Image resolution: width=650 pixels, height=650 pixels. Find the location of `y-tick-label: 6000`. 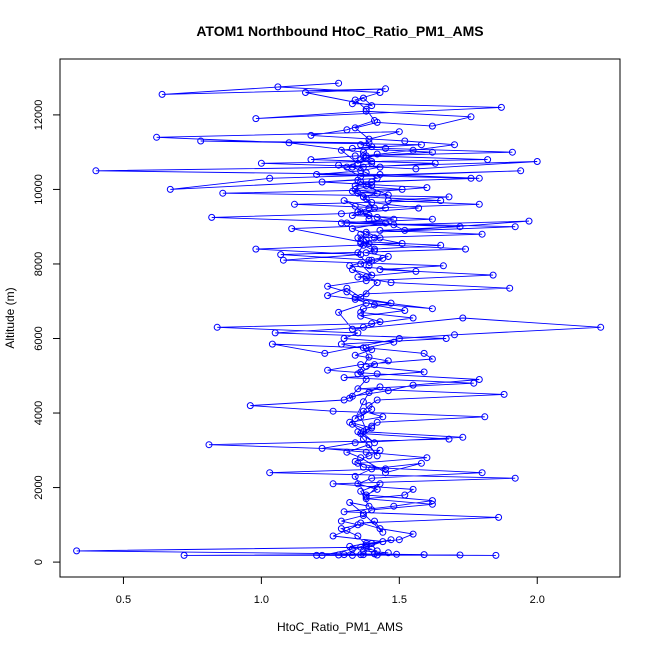

y-tick-label: 6000 is located at coordinates (39, 338).